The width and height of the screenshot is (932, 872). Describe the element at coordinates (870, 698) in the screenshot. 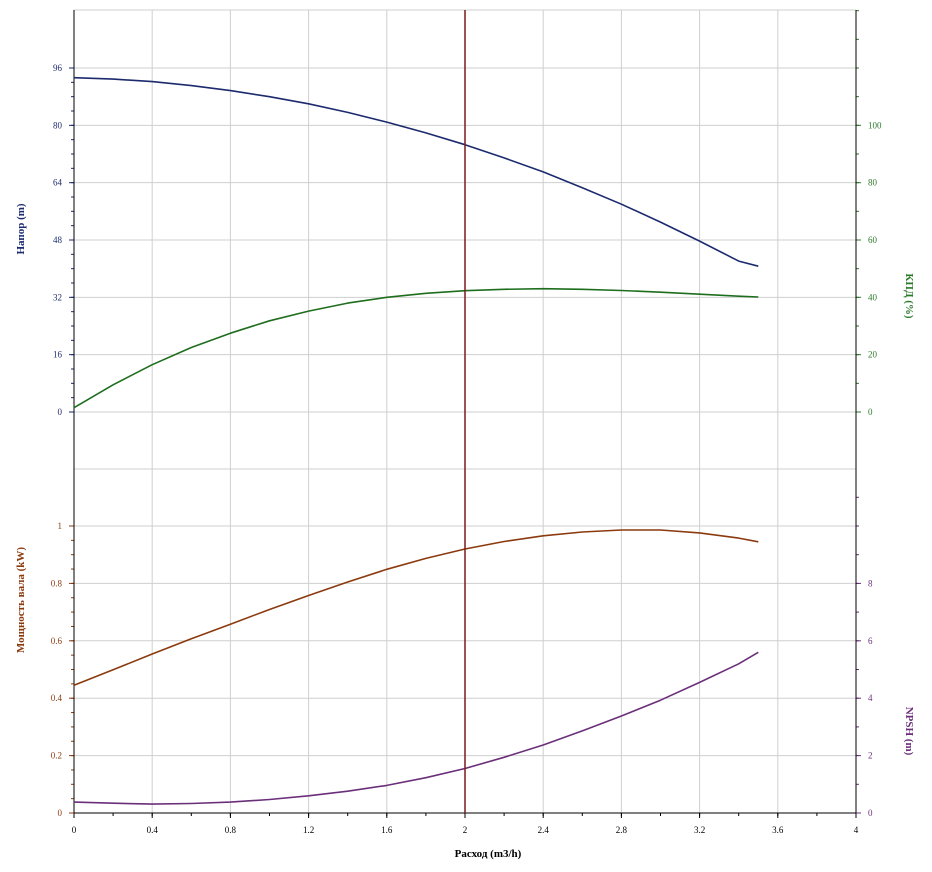

I see `right-tick-label: 4` at that location.